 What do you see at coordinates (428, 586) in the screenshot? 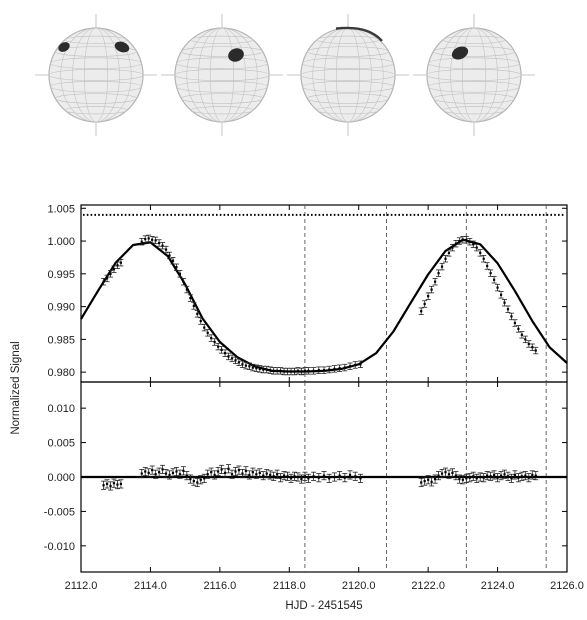
I see `x-tick-label: 2122.0` at bounding box center [428, 586].